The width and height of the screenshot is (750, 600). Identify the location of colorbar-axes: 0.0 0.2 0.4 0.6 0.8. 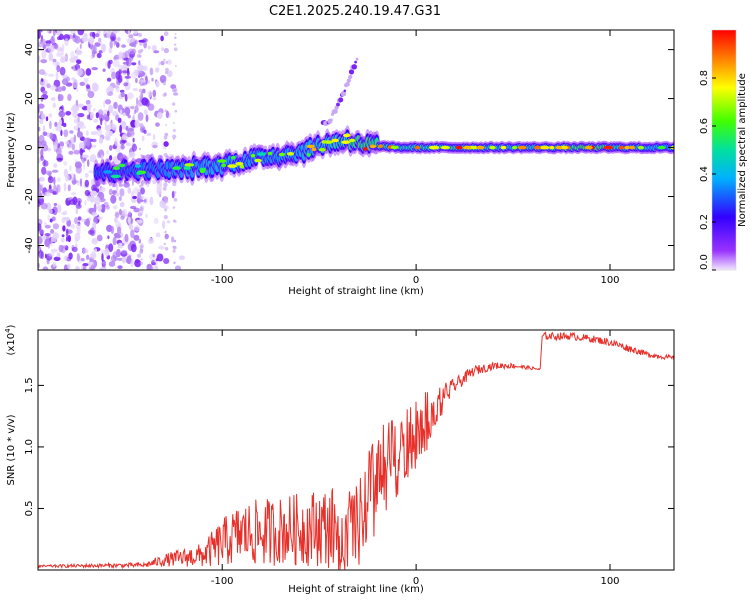
(718, 150).